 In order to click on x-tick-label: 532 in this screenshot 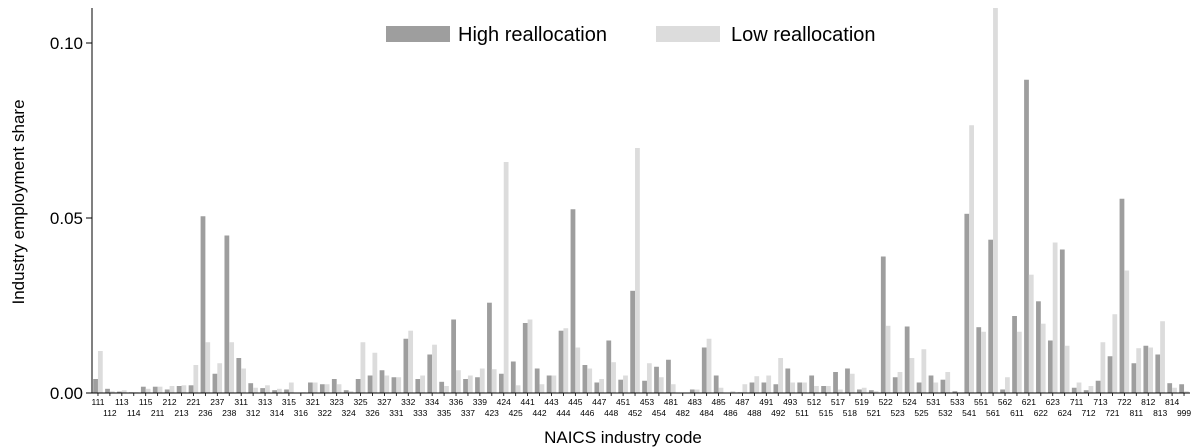, I will do `click(945, 413)`.